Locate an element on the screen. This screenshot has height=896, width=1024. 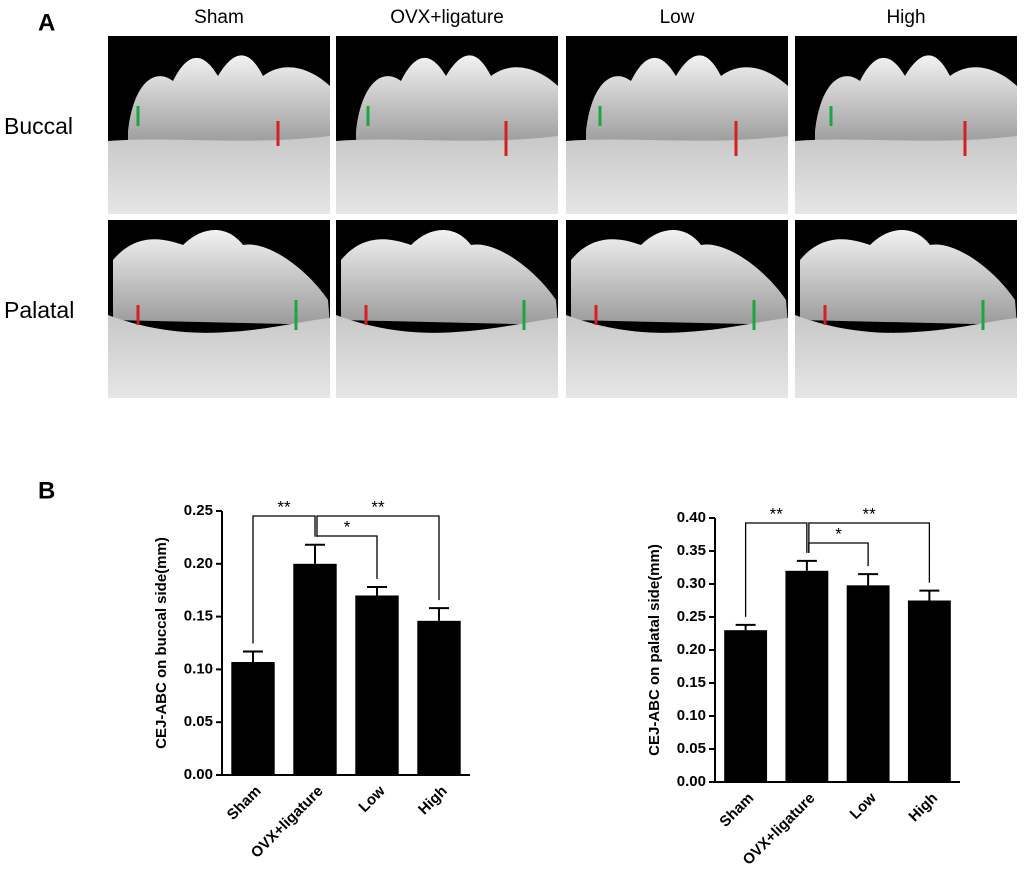
row-header: Buccal is located at coordinates (38, 126).